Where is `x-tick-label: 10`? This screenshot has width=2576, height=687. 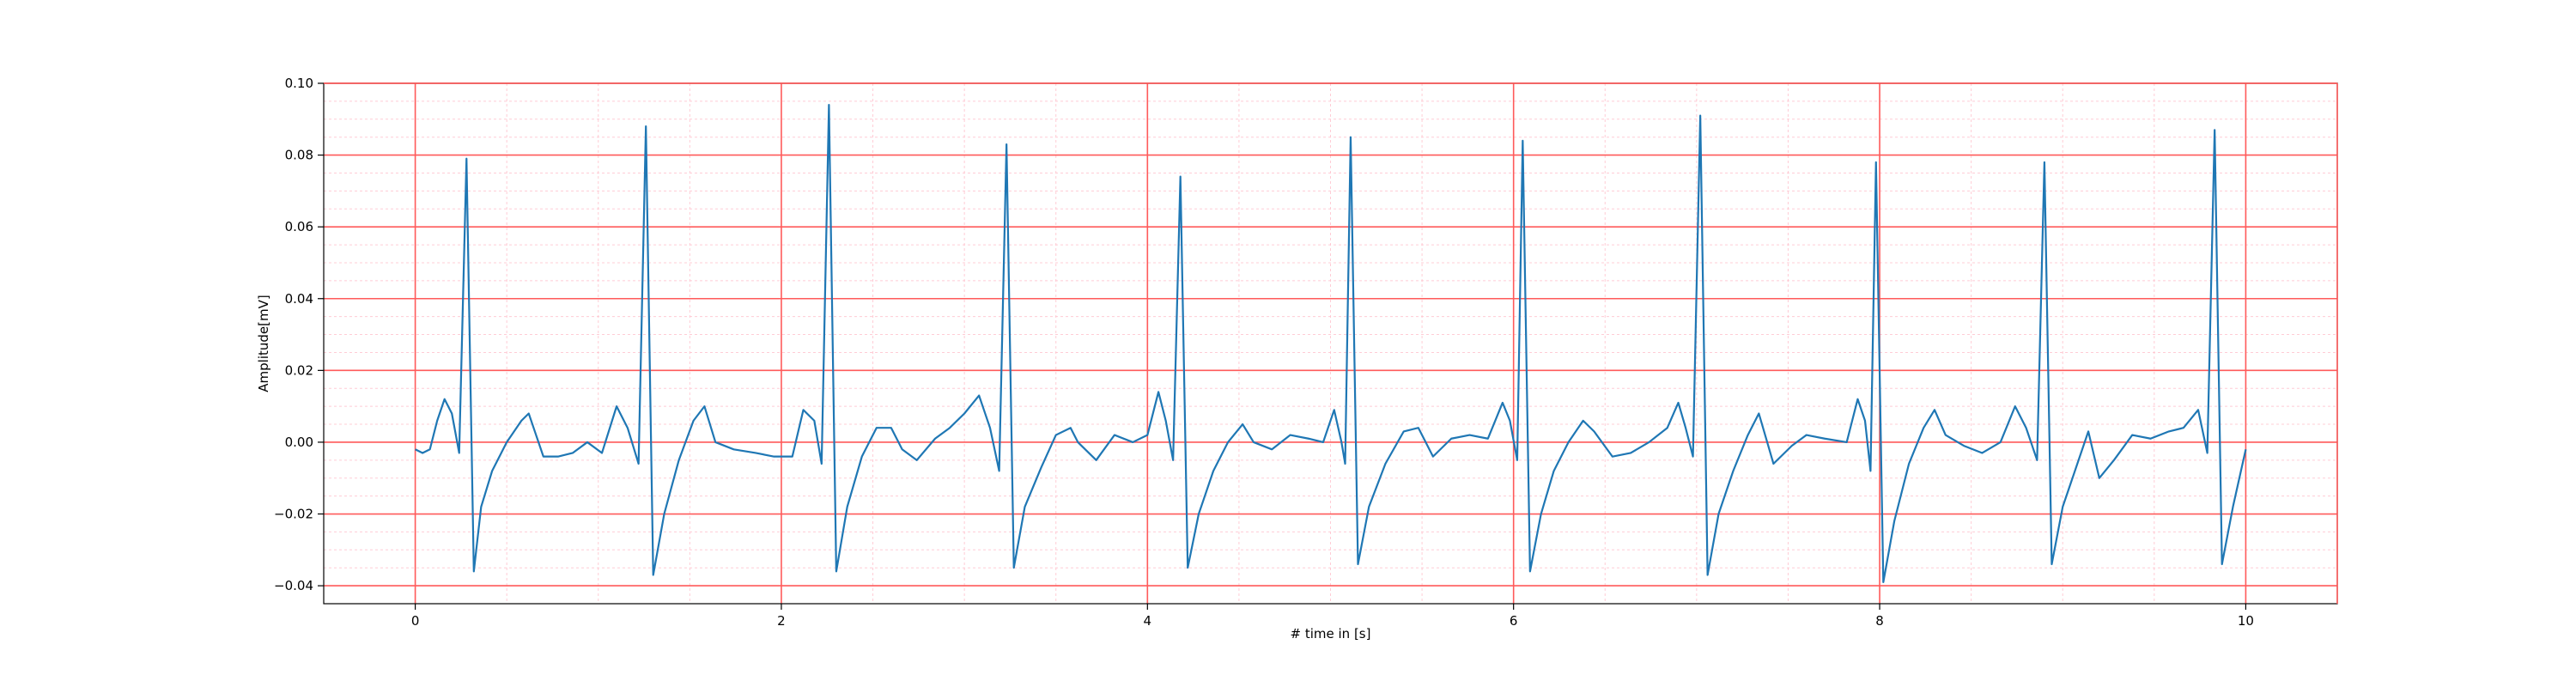
x-tick-label: 10 is located at coordinates (2246, 621).